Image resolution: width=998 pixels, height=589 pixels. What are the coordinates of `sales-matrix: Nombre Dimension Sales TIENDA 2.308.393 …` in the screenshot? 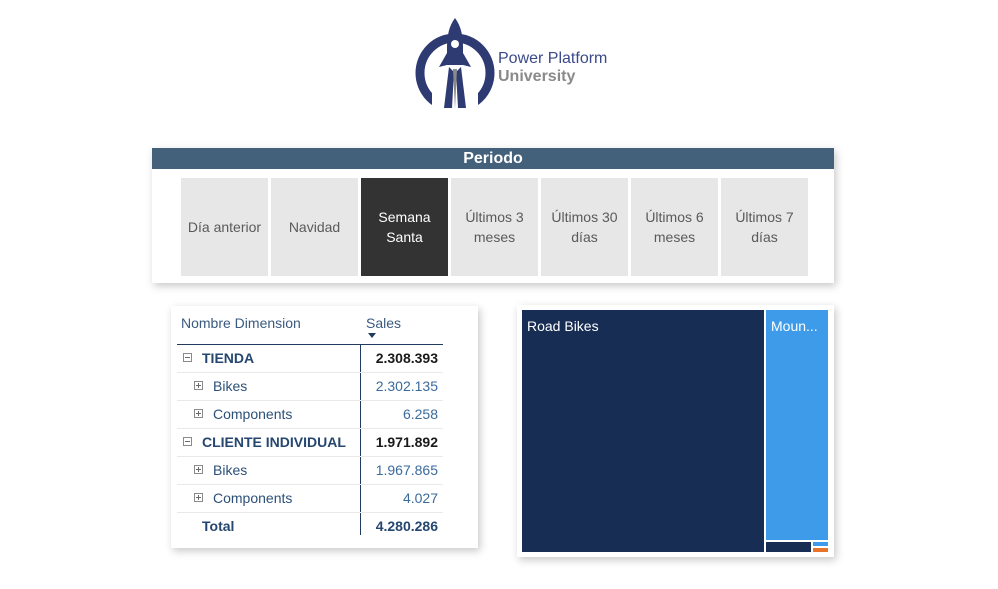 It's located at (324, 427).